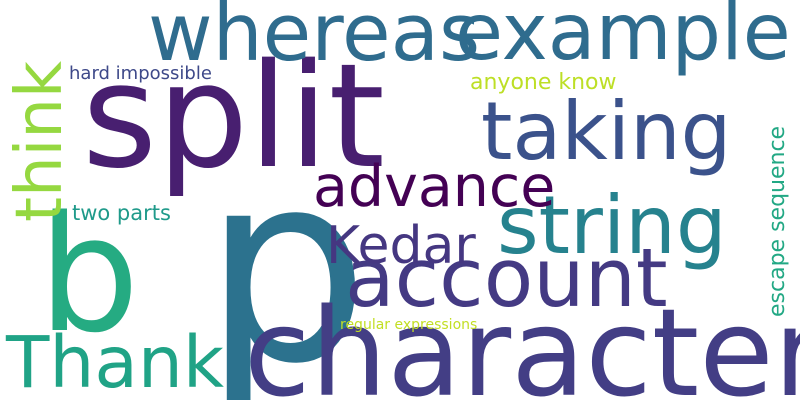  I want to click on word-p: p, so click(286, 258).